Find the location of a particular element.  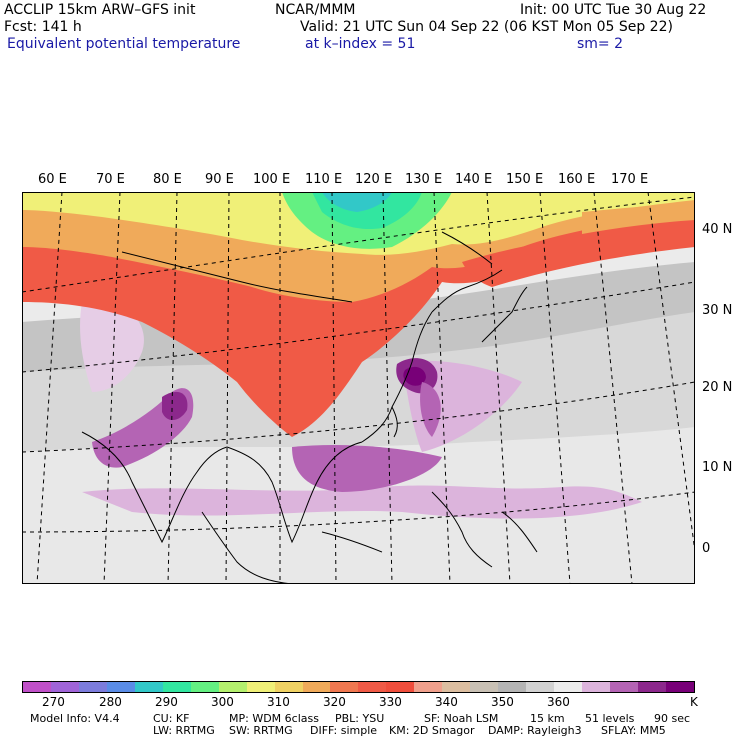

footer-diff: DIFF: simple is located at coordinates (344, 730).